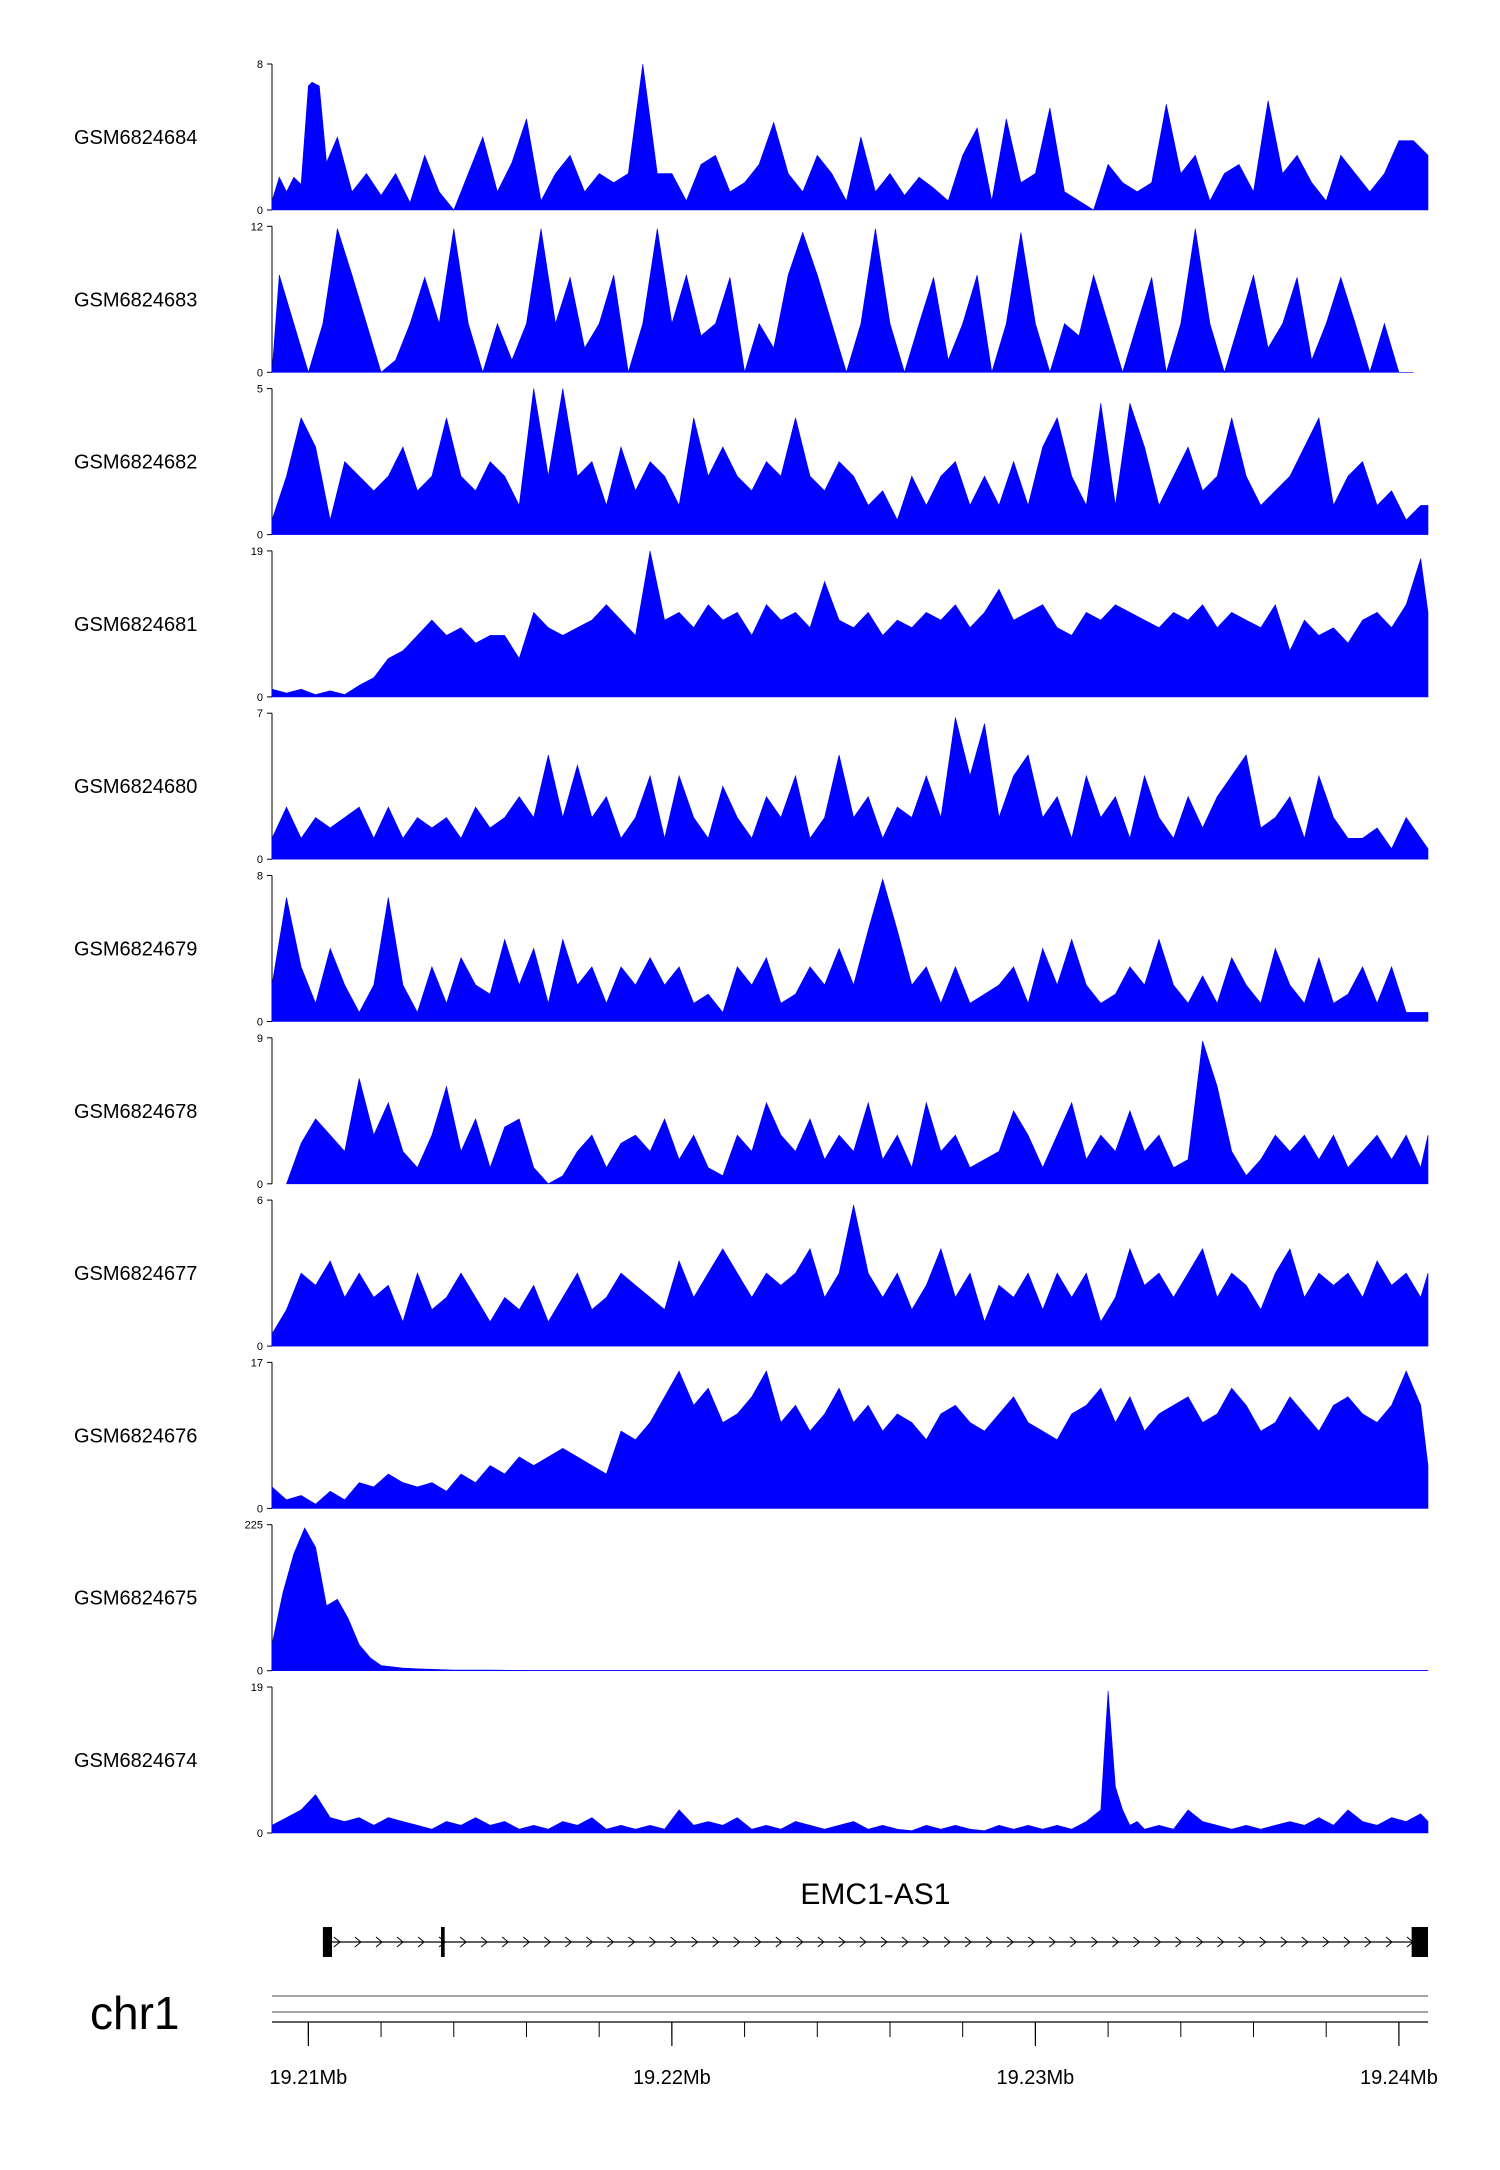 Image resolution: width=1500 pixels, height=2170 pixels. What do you see at coordinates (254, 1526) in the screenshot?
I see `y-axis-max-label: 225` at bounding box center [254, 1526].